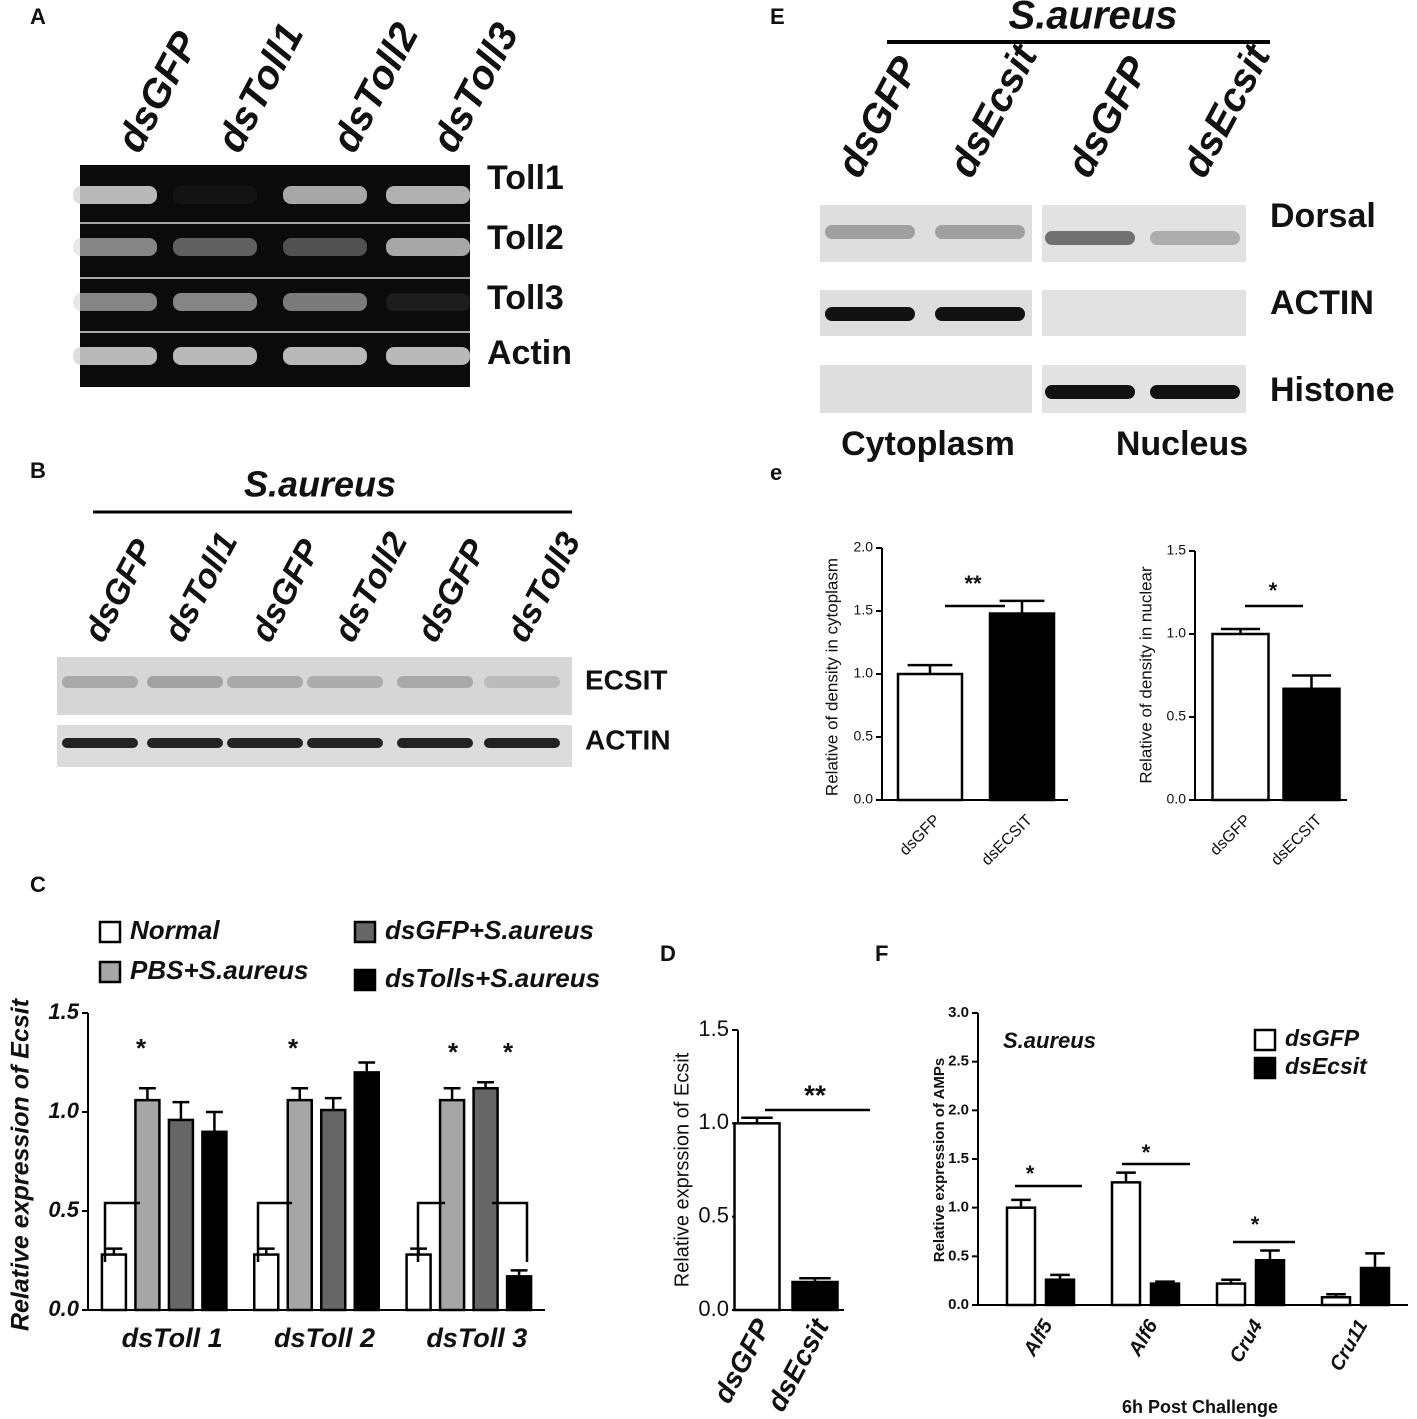 This screenshot has width=1417, height=1419. Describe the element at coordinates (1200, 1407) in the screenshot. I see `x-axis-title: 6h Post Challenge` at that location.